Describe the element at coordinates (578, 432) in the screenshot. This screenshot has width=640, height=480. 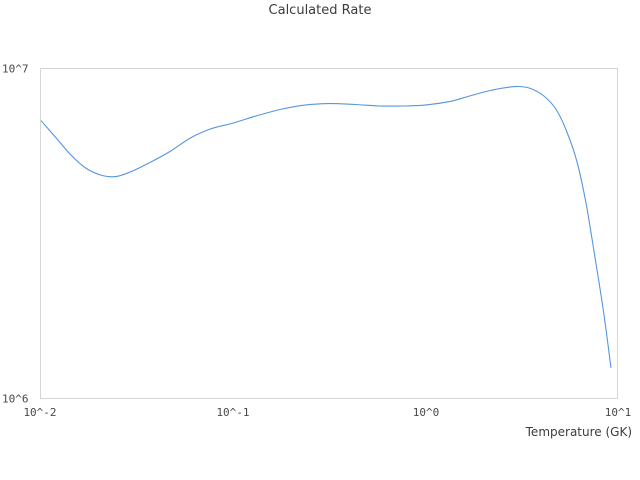
I see `x-axis-title: Temperature (GK)` at that location.